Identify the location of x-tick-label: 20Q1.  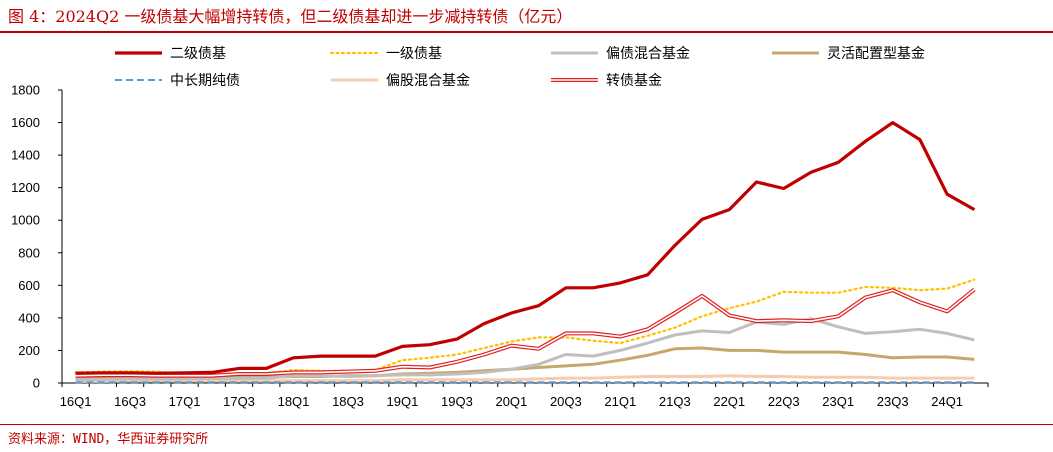
(511, 401).